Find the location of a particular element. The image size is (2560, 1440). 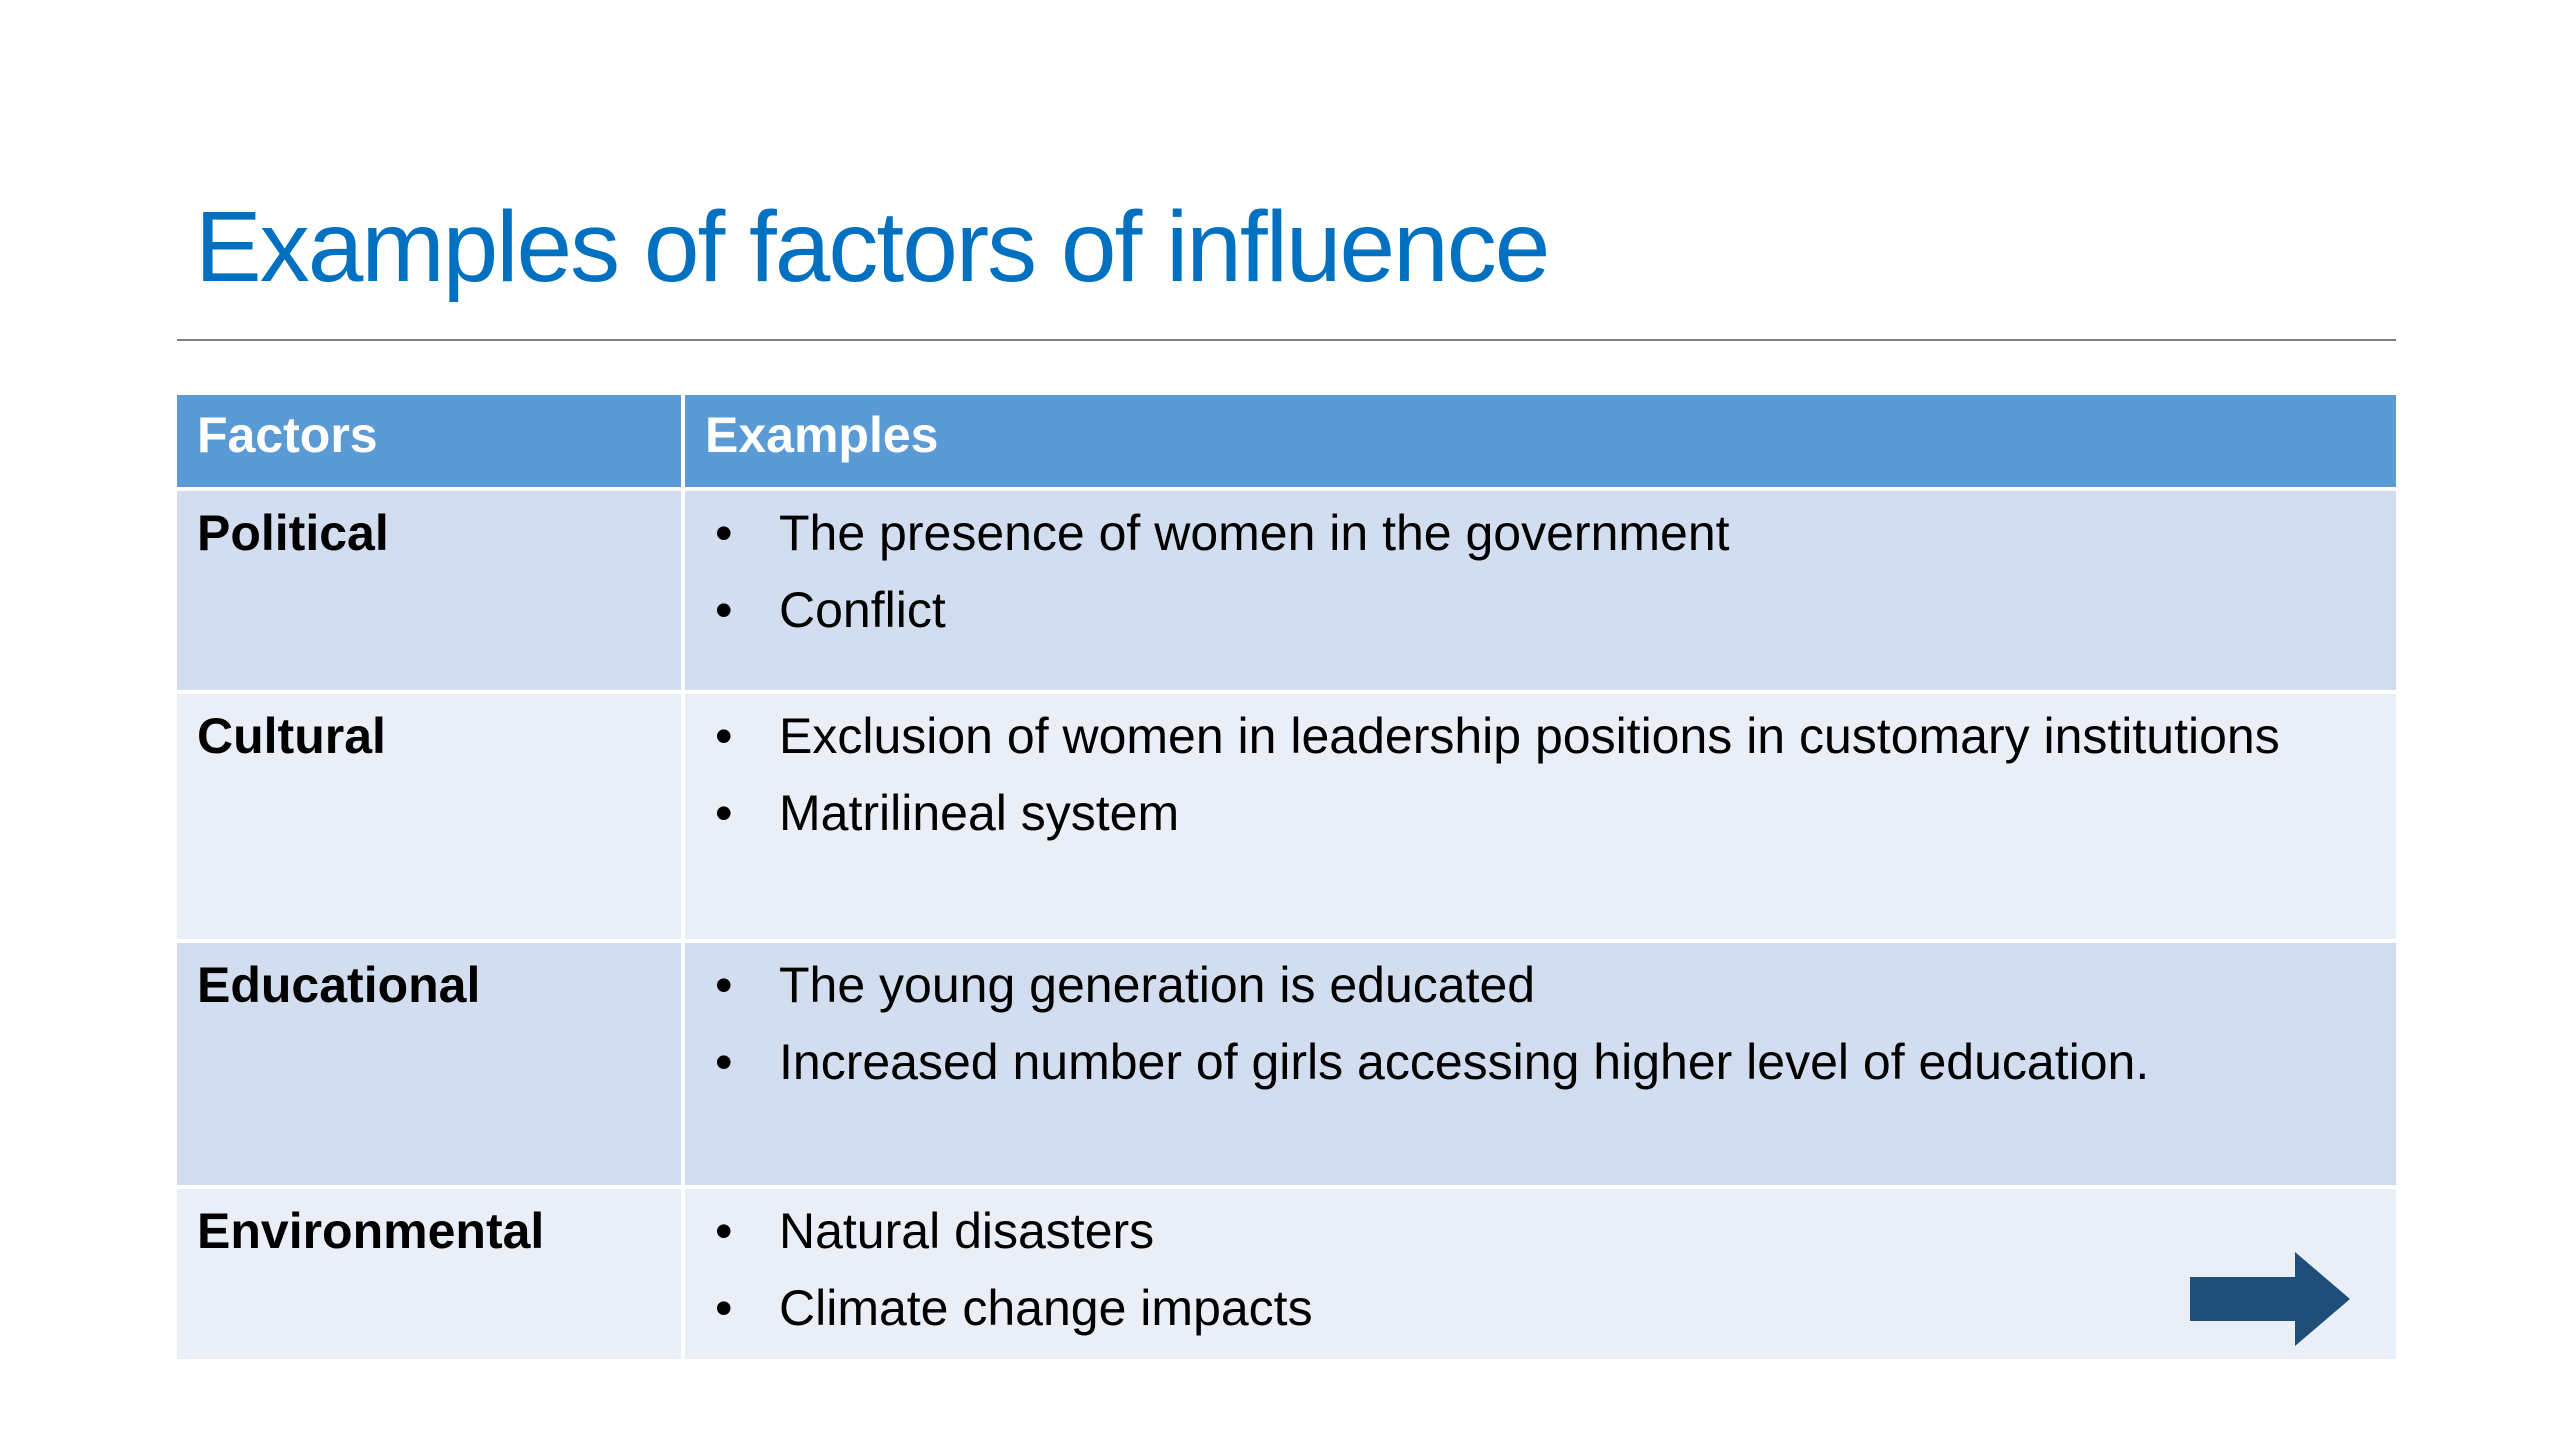

example-item: Climate change impacts is located at coordinates (1545, 1308).